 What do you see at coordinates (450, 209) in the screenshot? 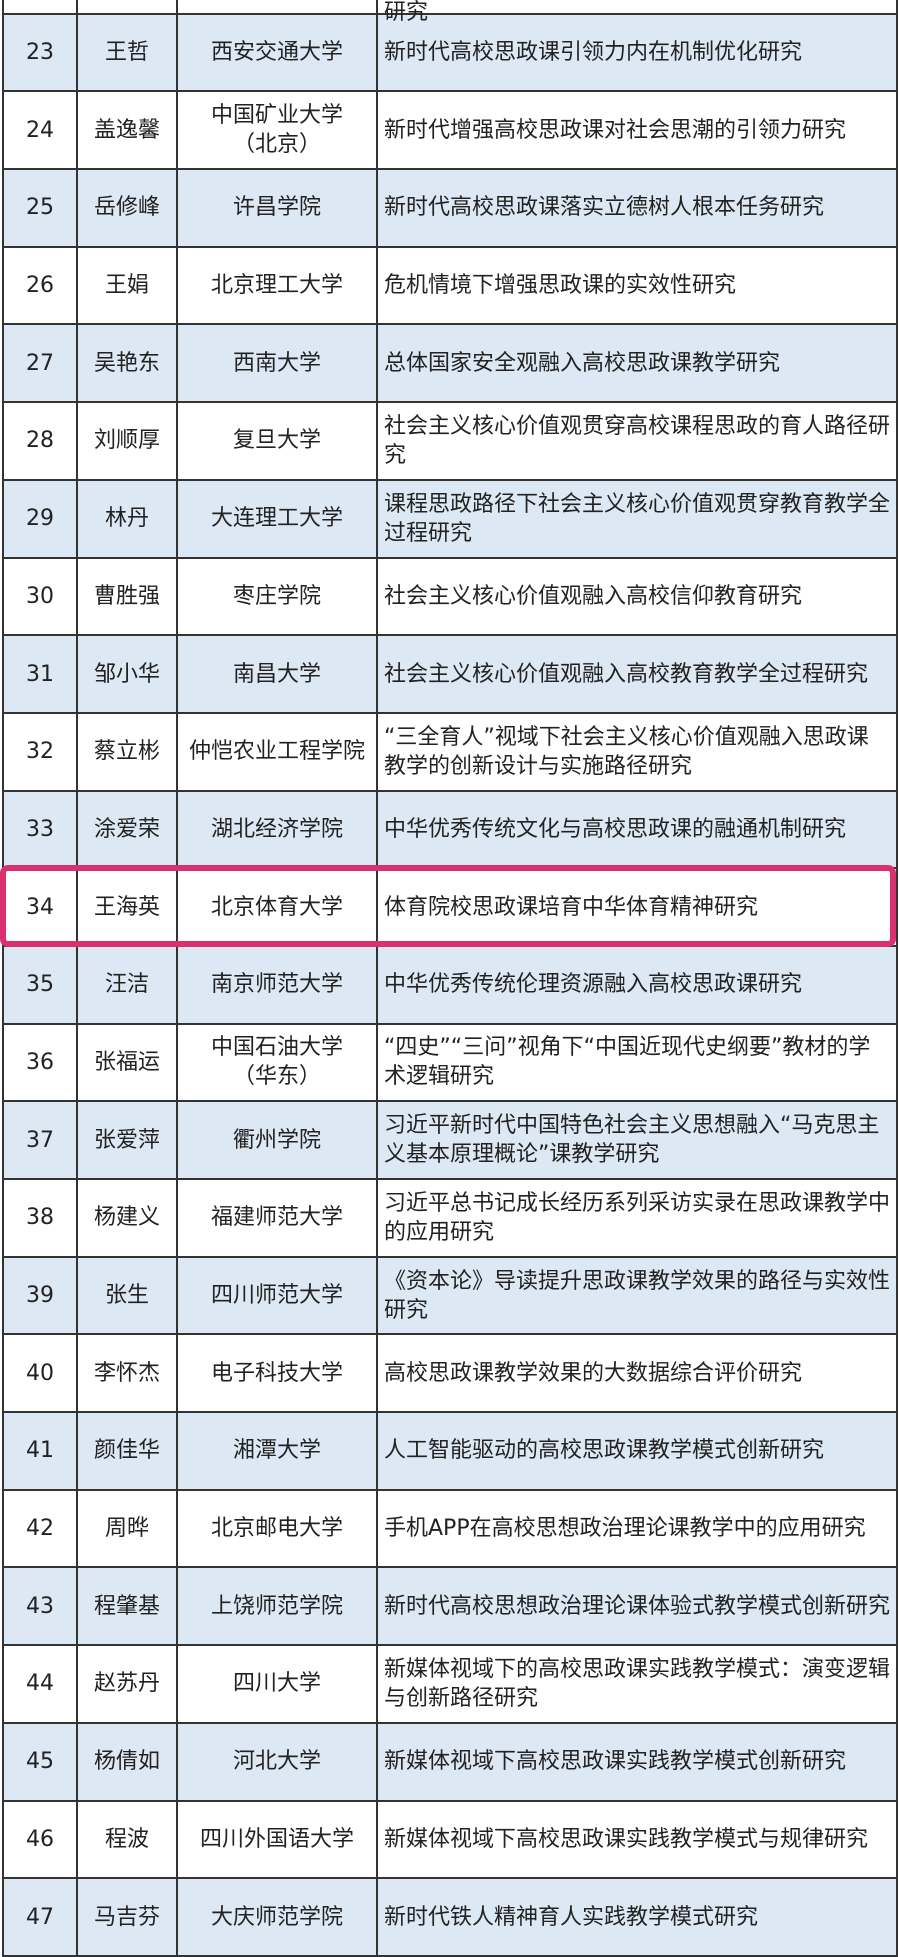
I see `table-row: 25 岳修峰 许昌学院 新时代高校思政课落实立德树人根本任务研究` at bounding box center [450, 209].